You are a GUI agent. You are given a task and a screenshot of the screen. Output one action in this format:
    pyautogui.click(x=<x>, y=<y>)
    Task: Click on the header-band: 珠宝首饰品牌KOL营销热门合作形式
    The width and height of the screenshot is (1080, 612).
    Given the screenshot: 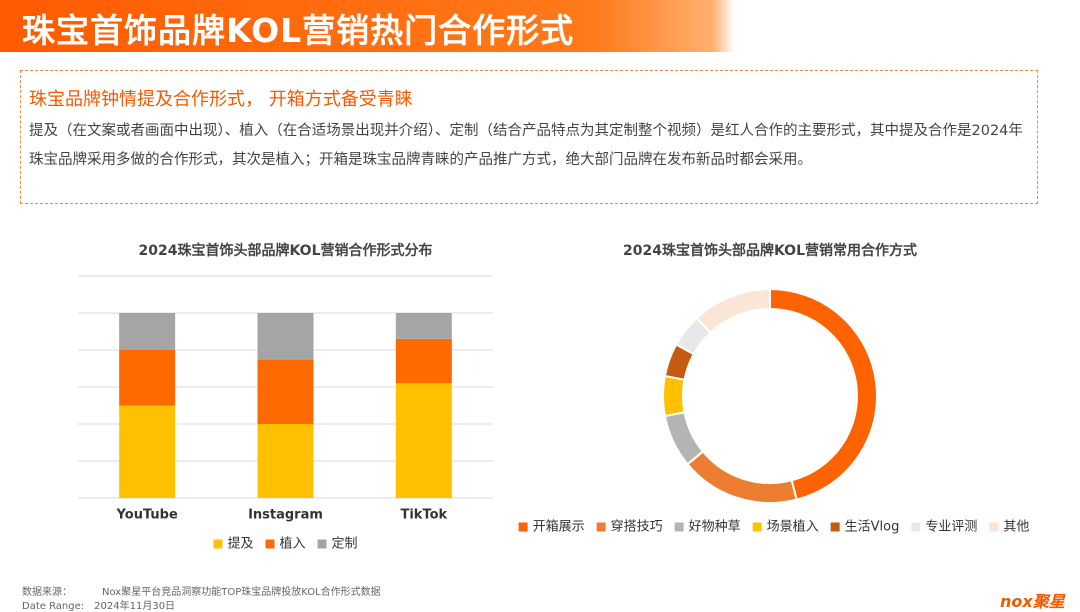 What is the action you would take?
    pyautogui.click(x=540, y=26)
    